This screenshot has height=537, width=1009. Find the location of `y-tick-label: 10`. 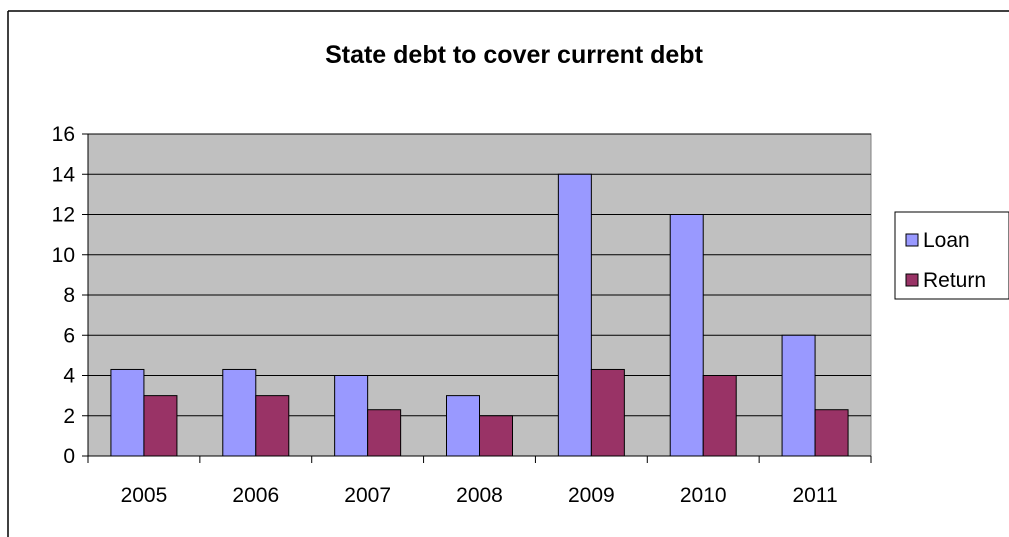

y-tick-label: 10 is located at coordinates (63, 255).